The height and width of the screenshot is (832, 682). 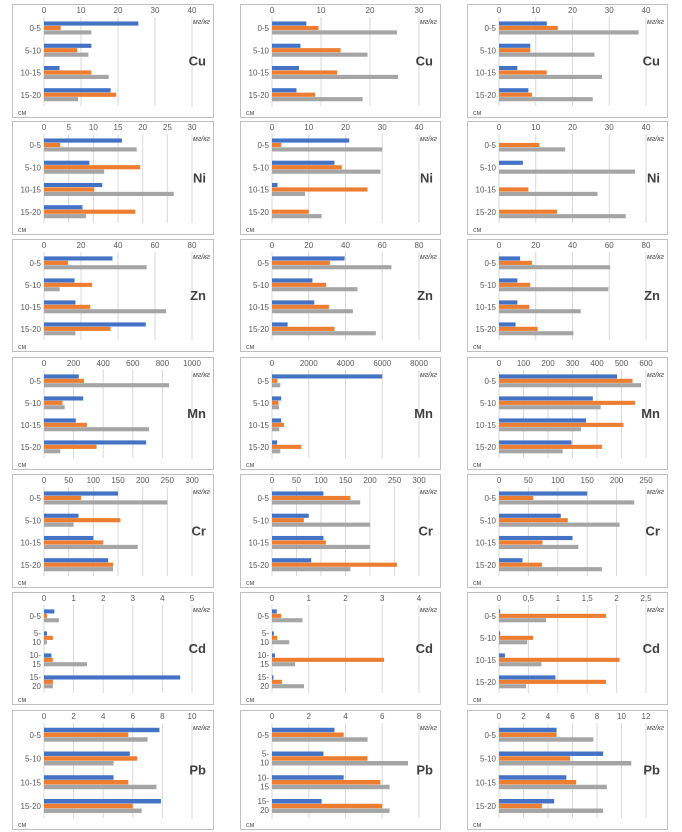 What do you see at coordinates (424, 648) in the screenshot?
I see `element-title: Cd` at bounding box center [424, 648].